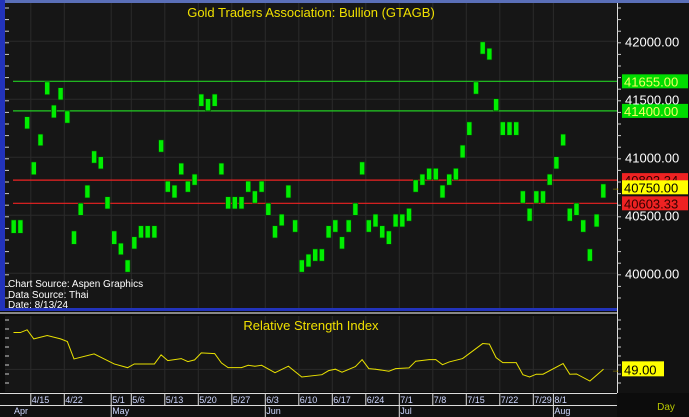 Image resolution: width=689 pixels, height=417 pixels. I want to click on date-label: 6/10, so click(309, 400).